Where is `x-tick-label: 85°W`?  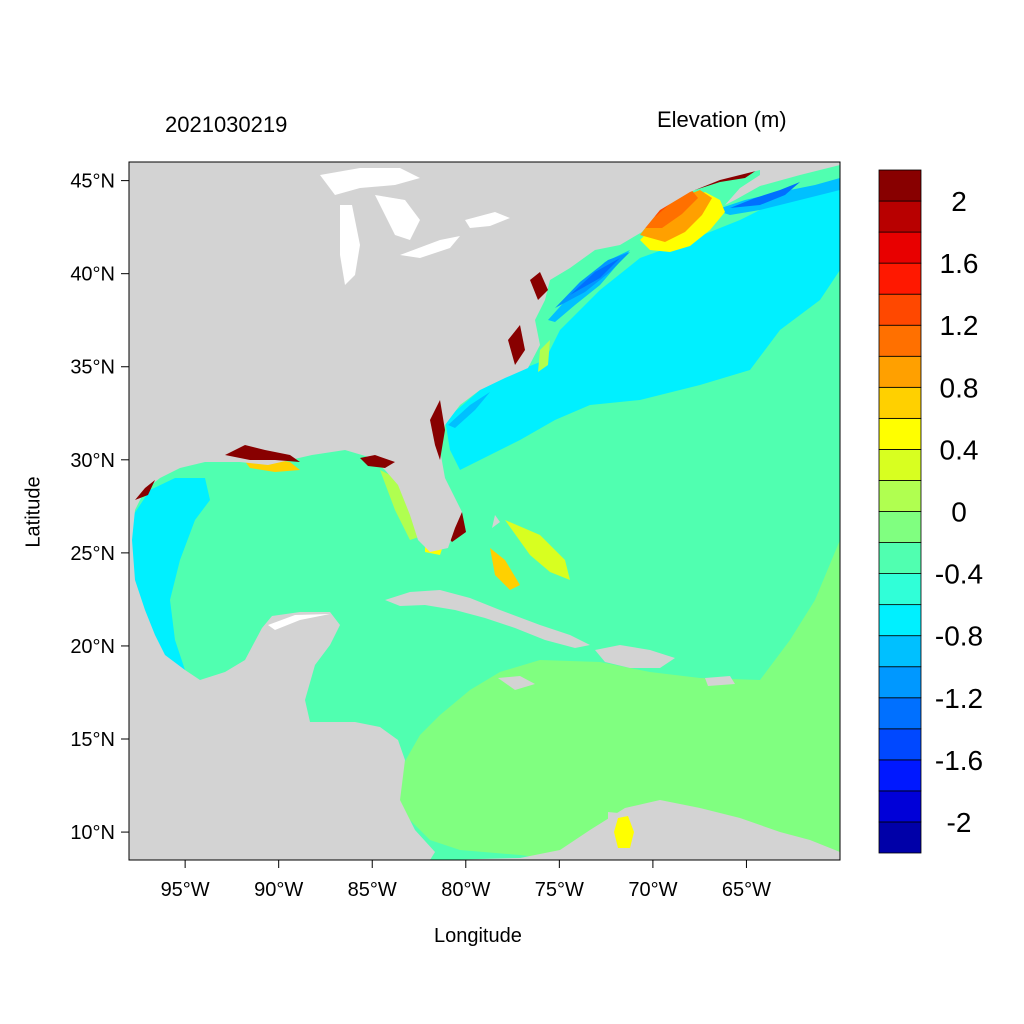
x-tick-label: 85°W is located at coordinates (372, 890).